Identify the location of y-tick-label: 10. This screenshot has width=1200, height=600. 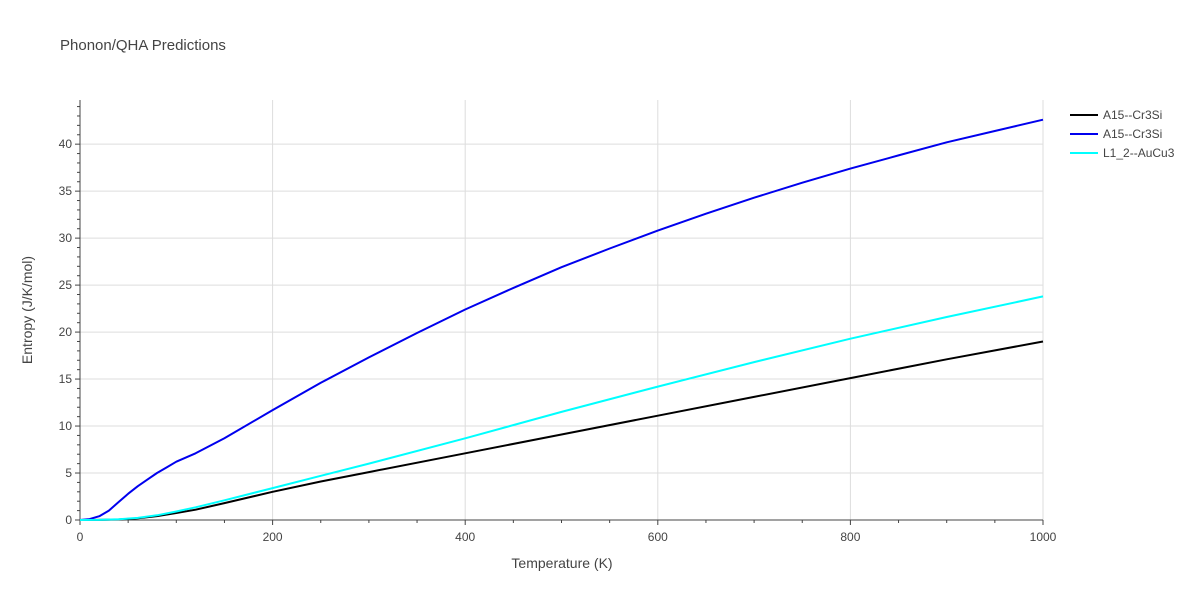
(66, 426).